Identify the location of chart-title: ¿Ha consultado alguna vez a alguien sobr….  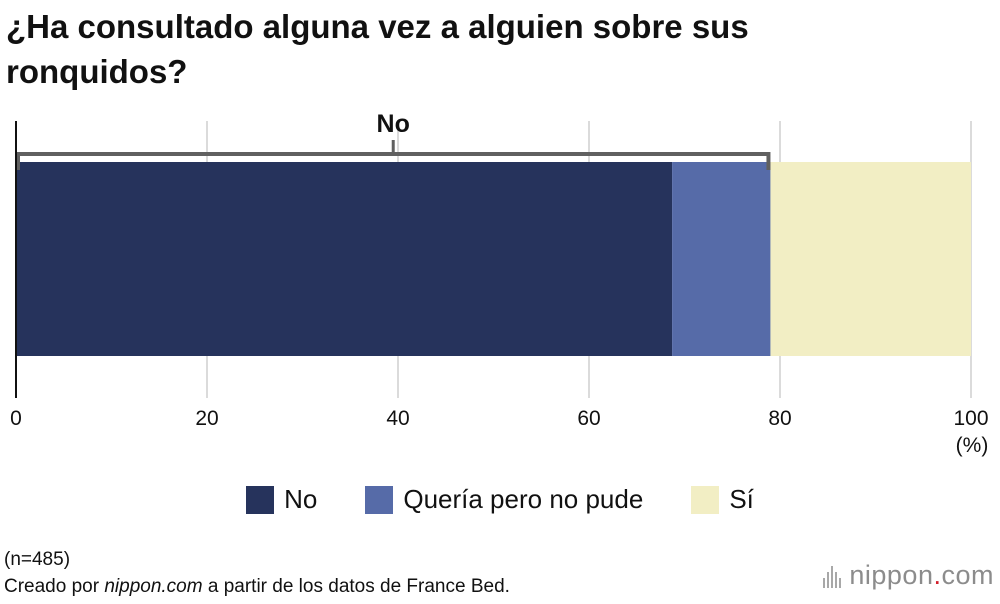
(377, 49).